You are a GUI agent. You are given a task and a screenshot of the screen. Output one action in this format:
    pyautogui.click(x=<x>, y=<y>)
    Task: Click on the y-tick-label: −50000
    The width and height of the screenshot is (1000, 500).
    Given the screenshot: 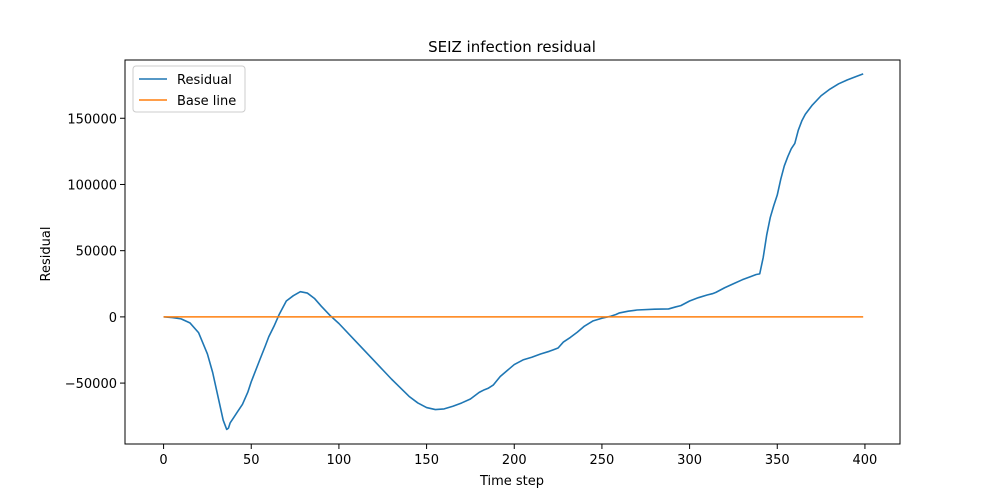 What is the action you would take?
    pyautogui.click(x=91, y=384)
    